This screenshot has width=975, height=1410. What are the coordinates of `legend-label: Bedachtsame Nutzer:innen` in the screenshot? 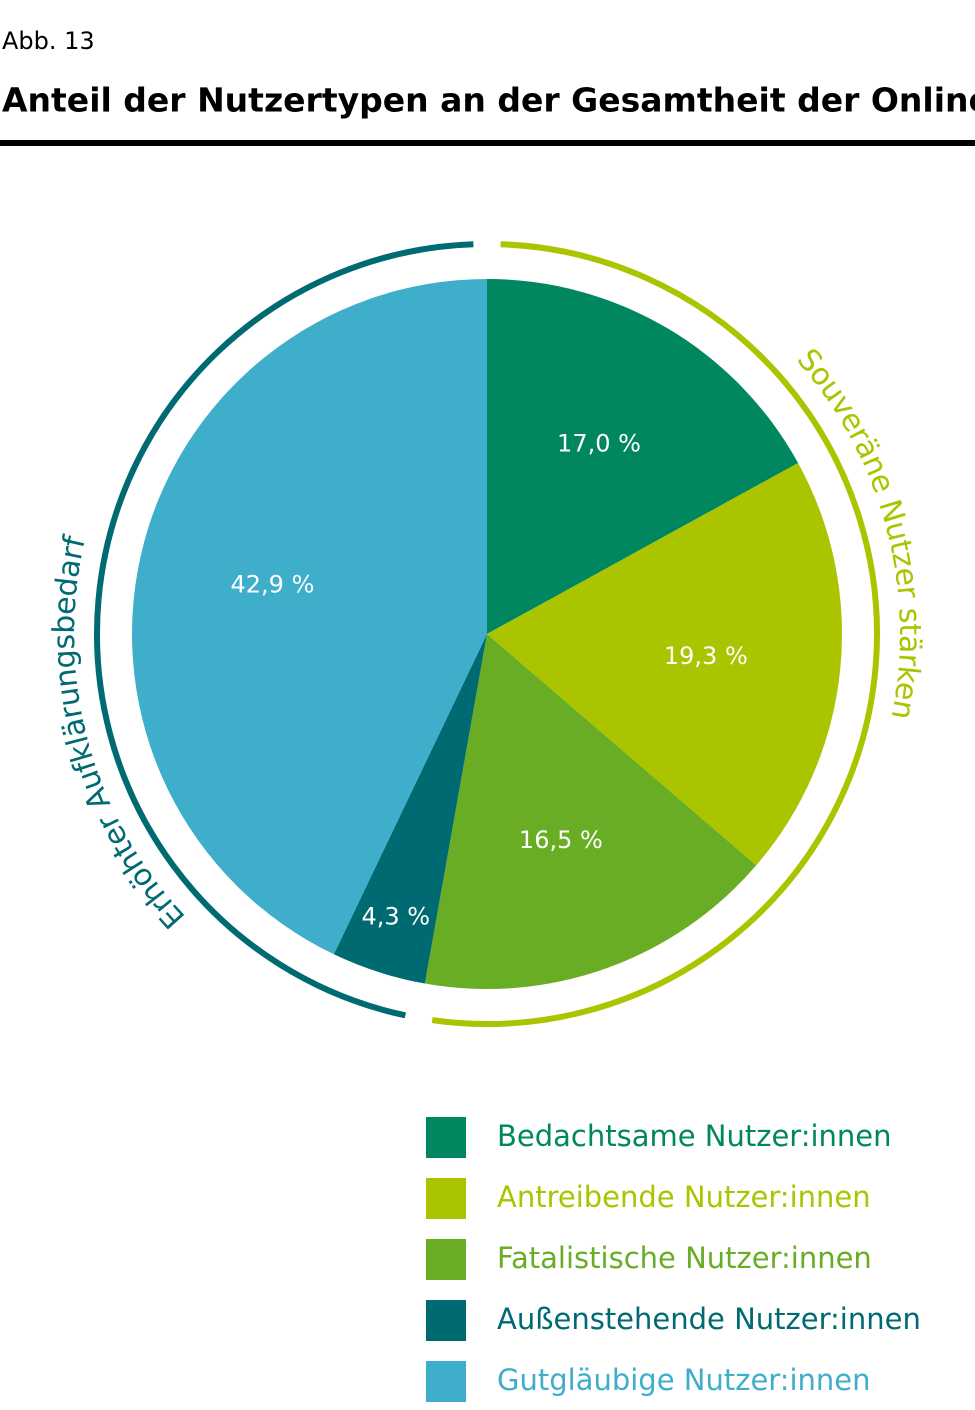 It's located at (694, 1136).